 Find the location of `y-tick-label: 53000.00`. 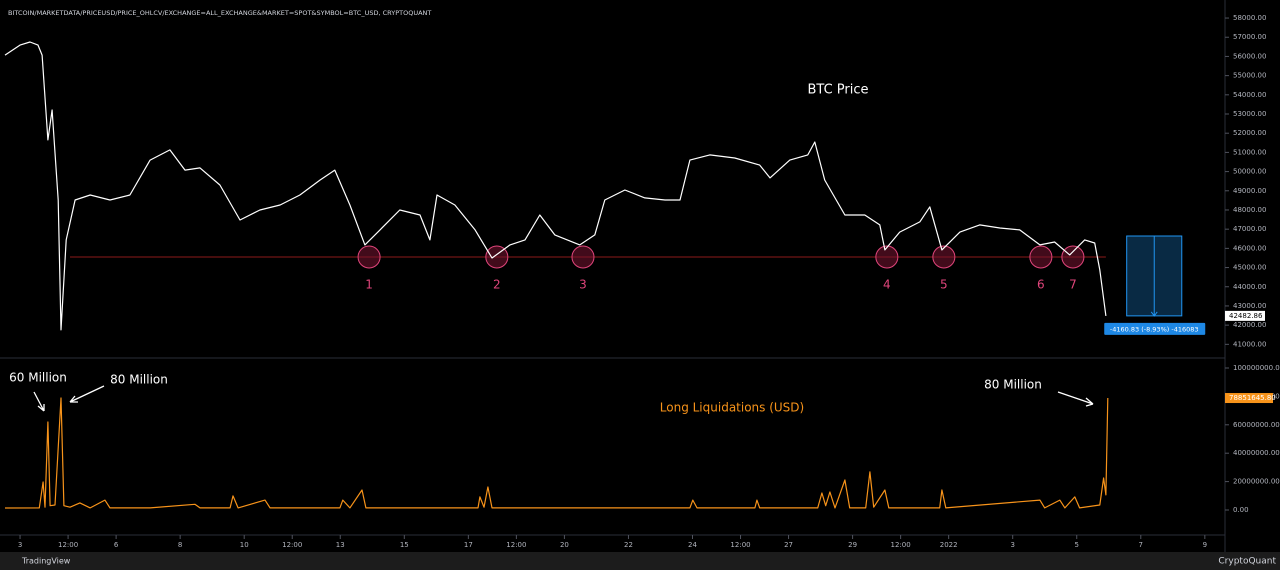

y-tick-label: 53000.00 is located at coordinates (1249, 114).